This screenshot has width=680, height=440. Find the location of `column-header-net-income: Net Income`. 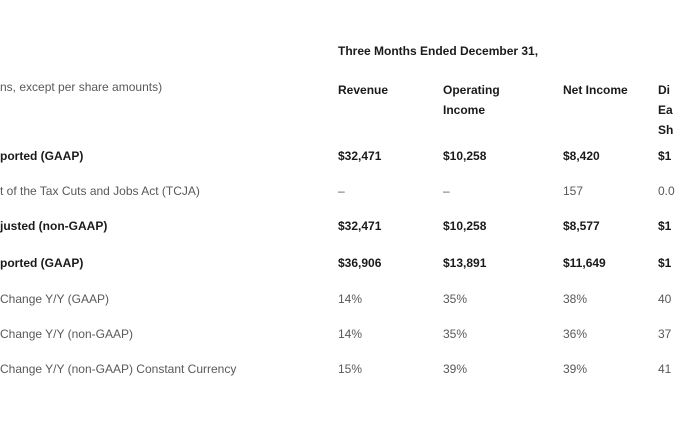

column-header-net-income: Net Income is located at coordinates (595, 90).